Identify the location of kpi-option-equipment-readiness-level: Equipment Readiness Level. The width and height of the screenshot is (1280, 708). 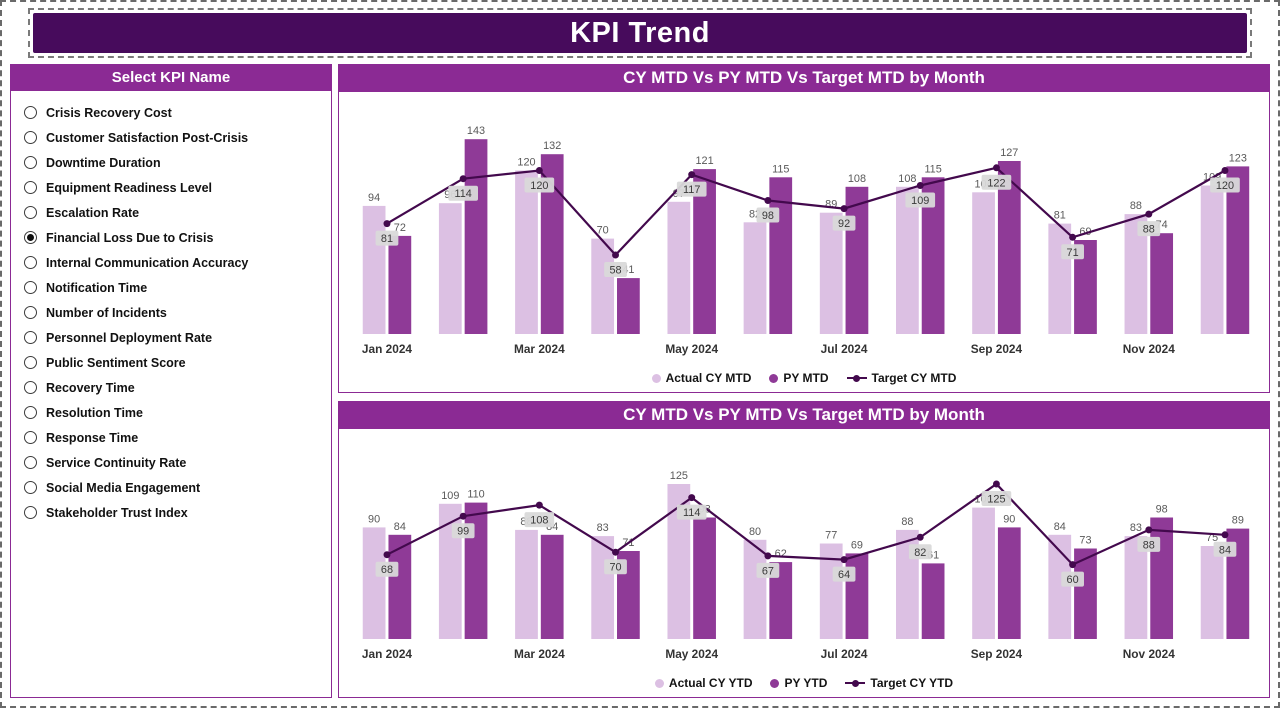
(174, 187).